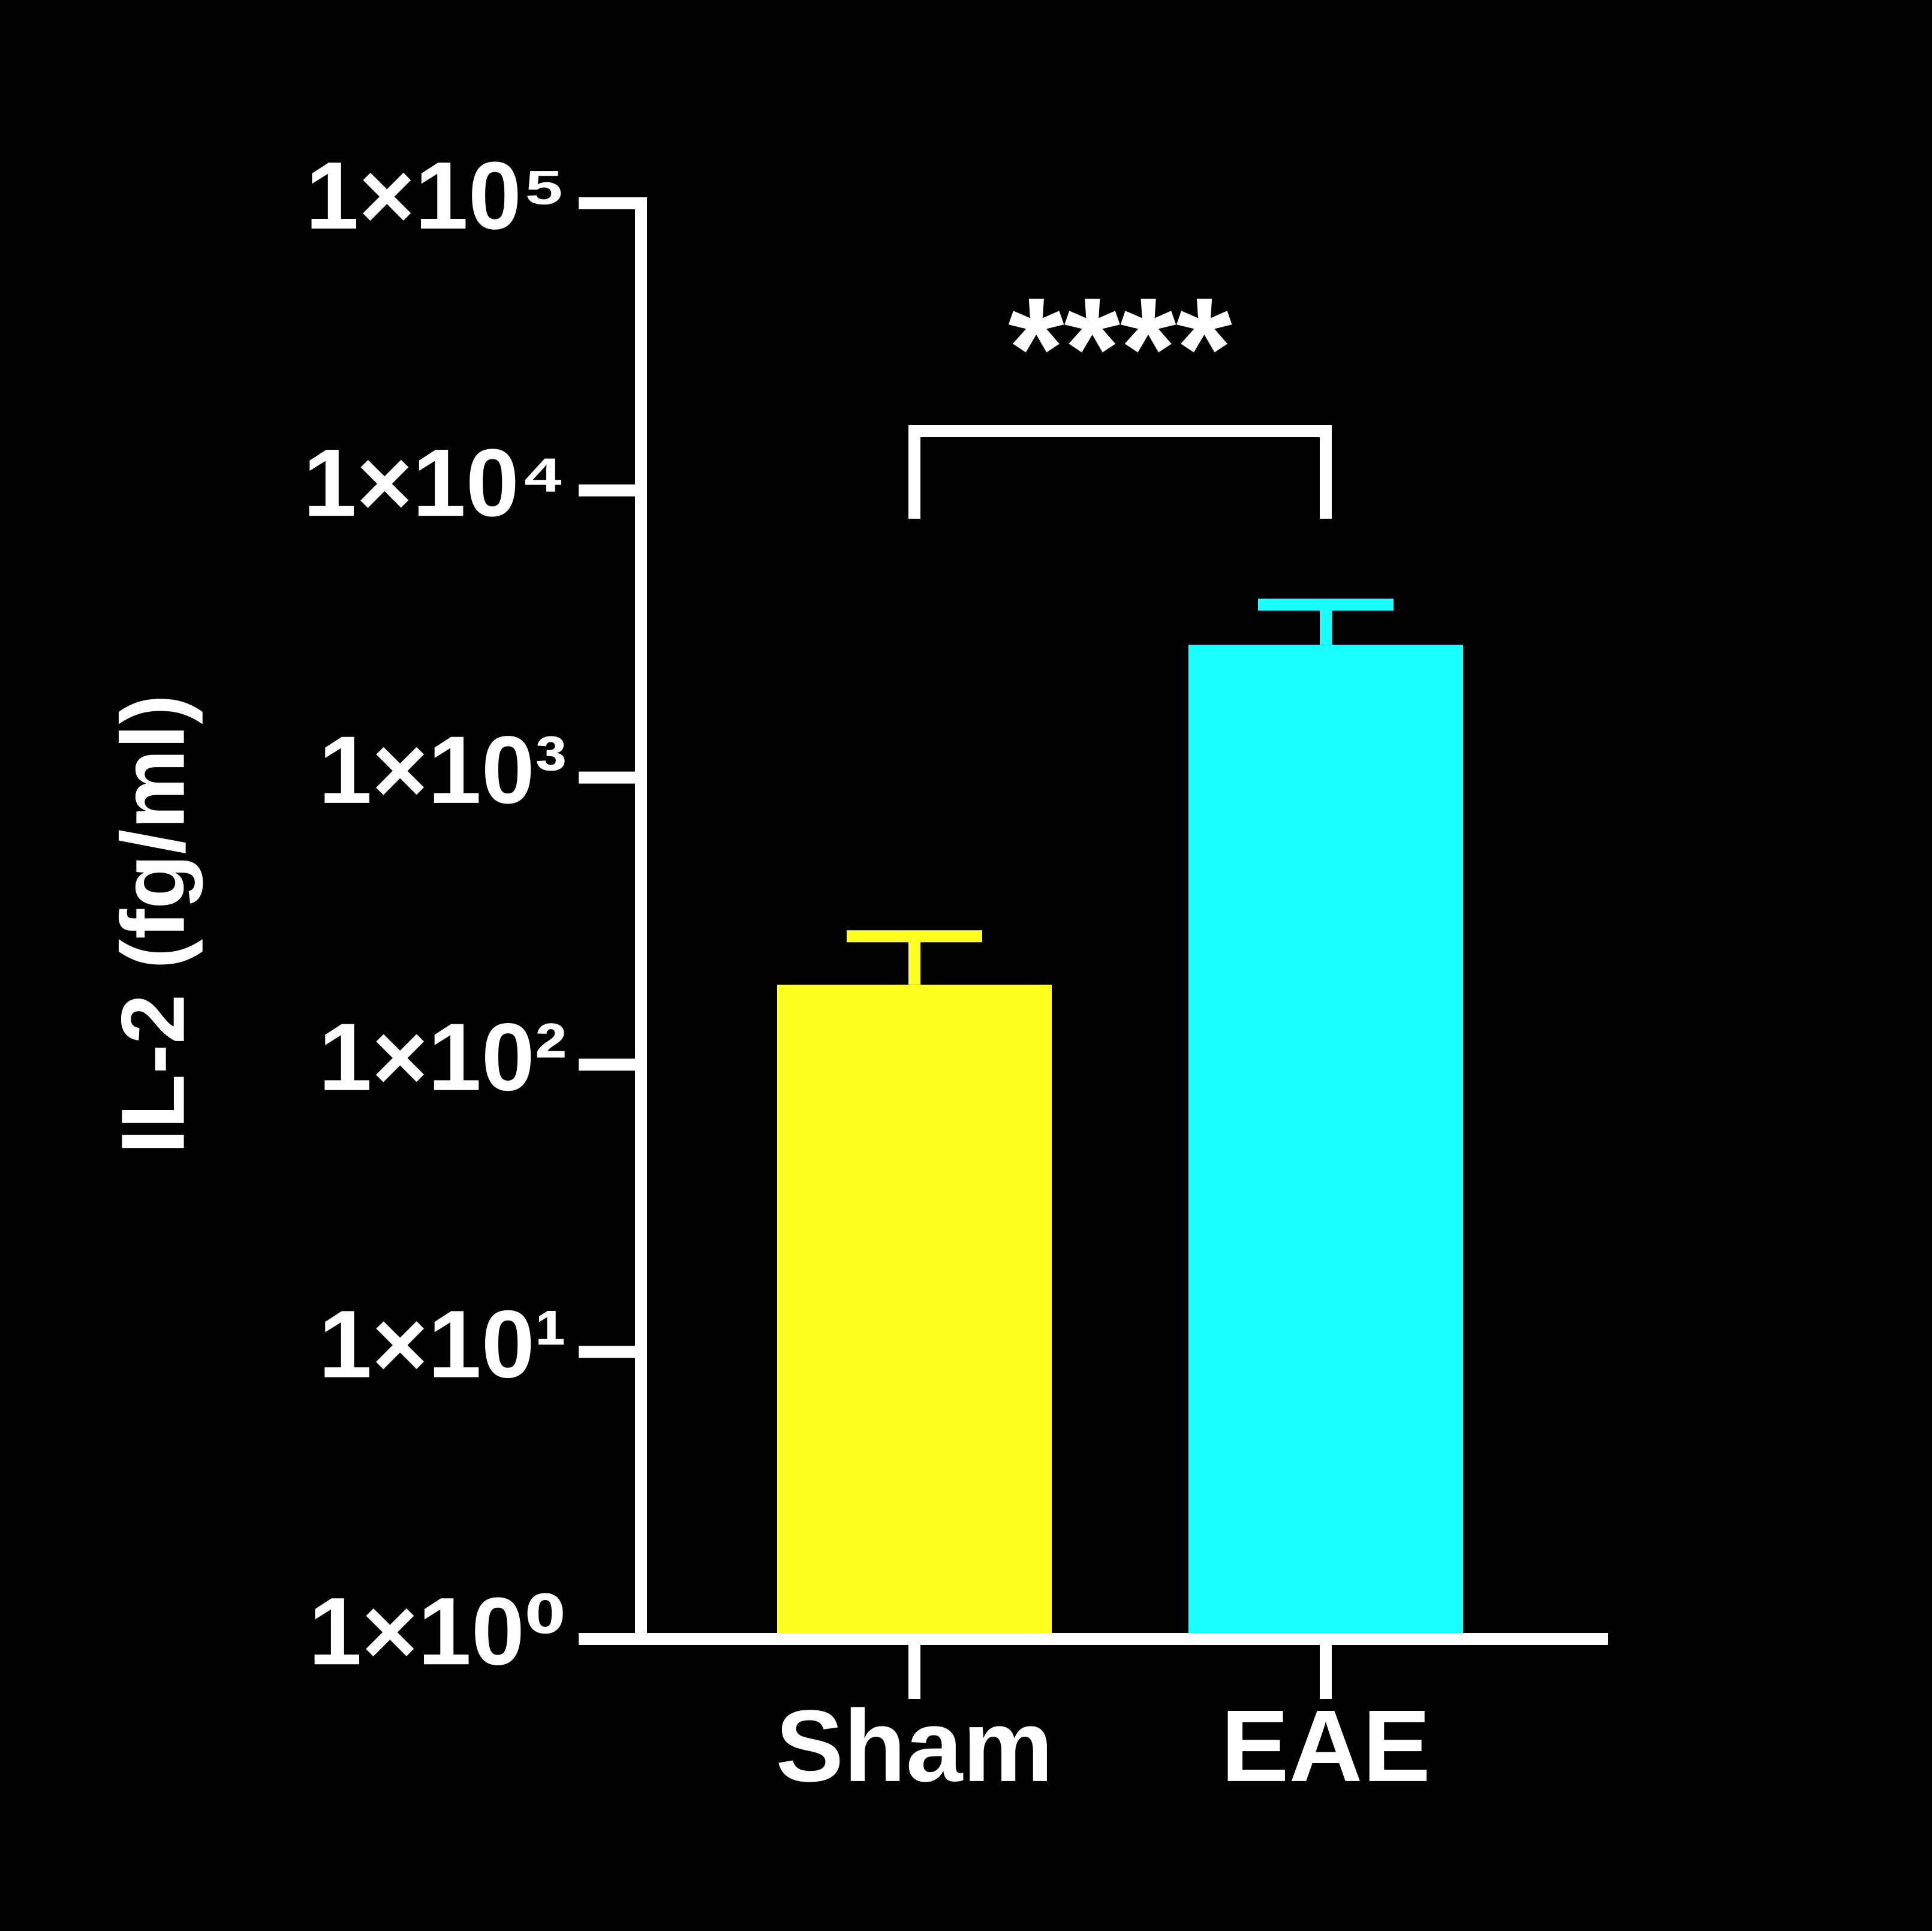 This screenshot has width=1932, height=1931. What do you see at coordinates (915, 1746) in the screenshot?
I see `x-tick-label: Sham` at bounding box center [915, 1746].